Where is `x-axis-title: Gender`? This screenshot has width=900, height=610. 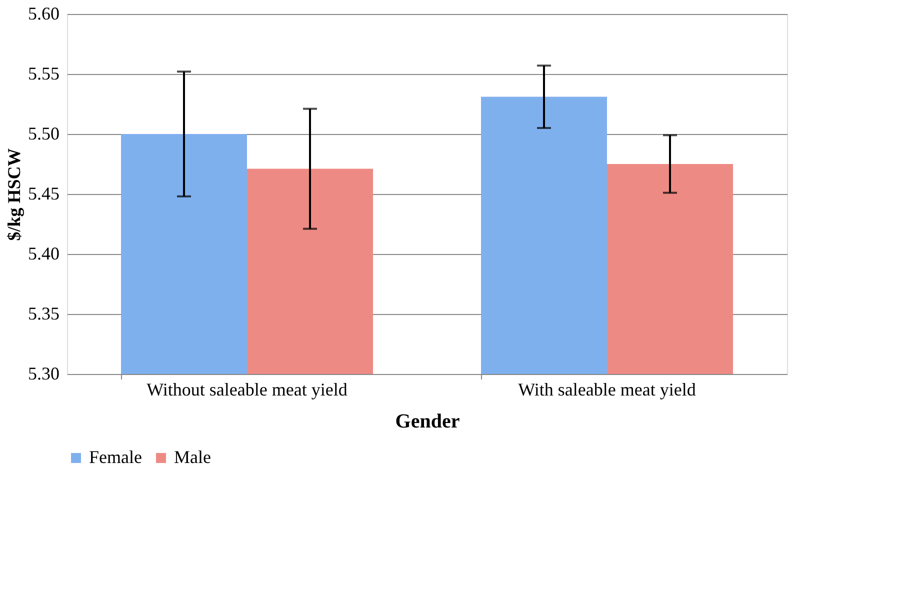 x-axis-title: Gender is located at coordinates (427, 421).